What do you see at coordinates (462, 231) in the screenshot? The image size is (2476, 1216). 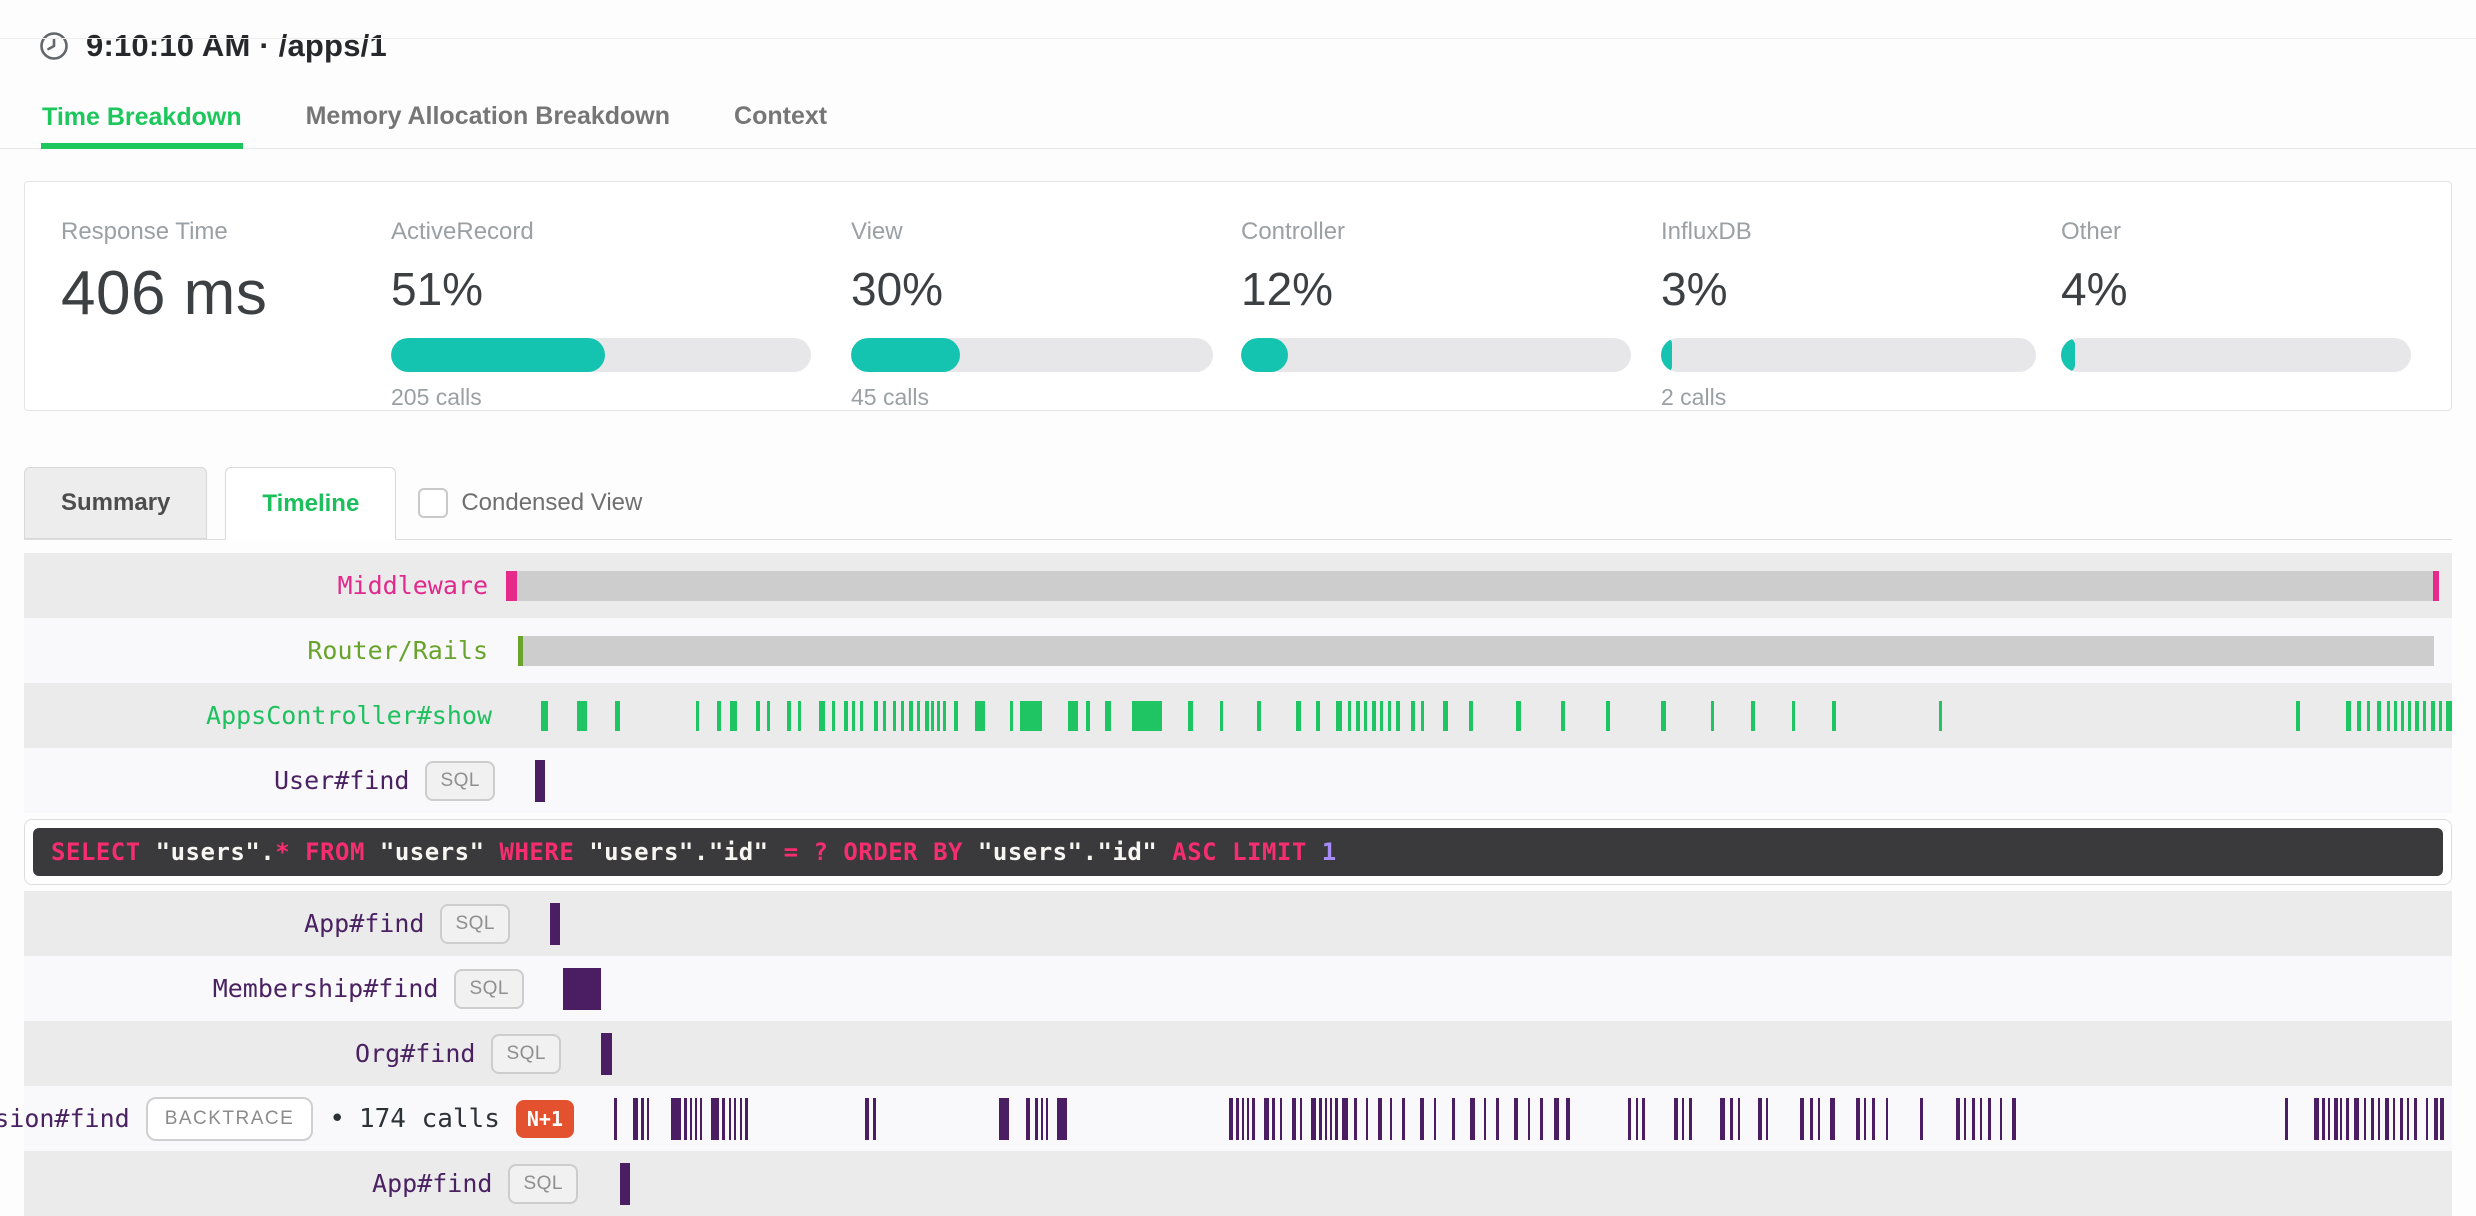 I see `metric-label: ActiveRecord` at bounding box center [462, 231].